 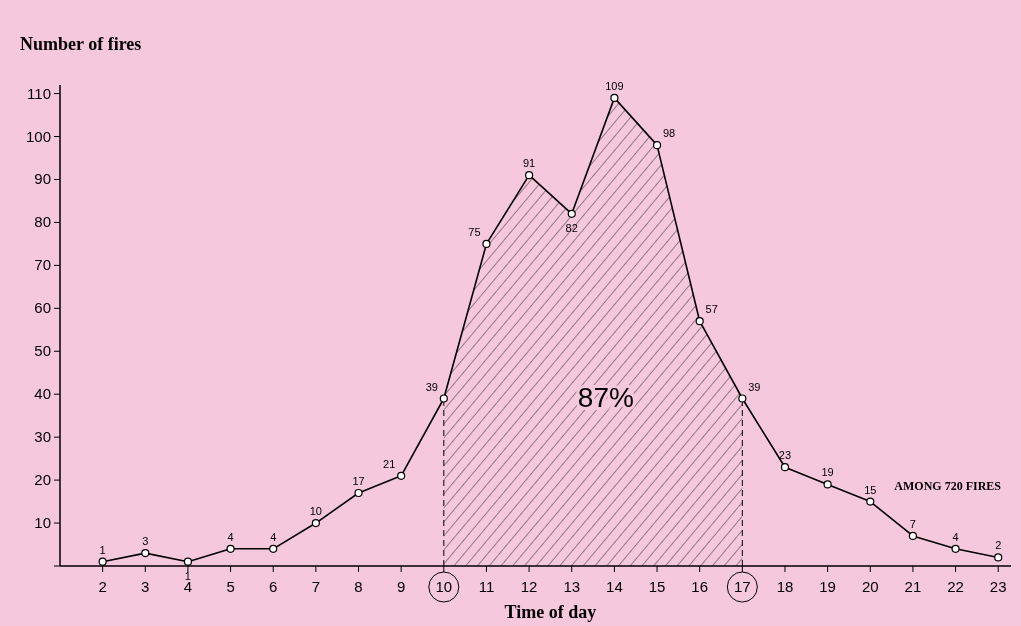 What do you see at coordinates (572, 586) in the screenshot?
I see `x-tick-label: 13` at bounding box center [572, 586].